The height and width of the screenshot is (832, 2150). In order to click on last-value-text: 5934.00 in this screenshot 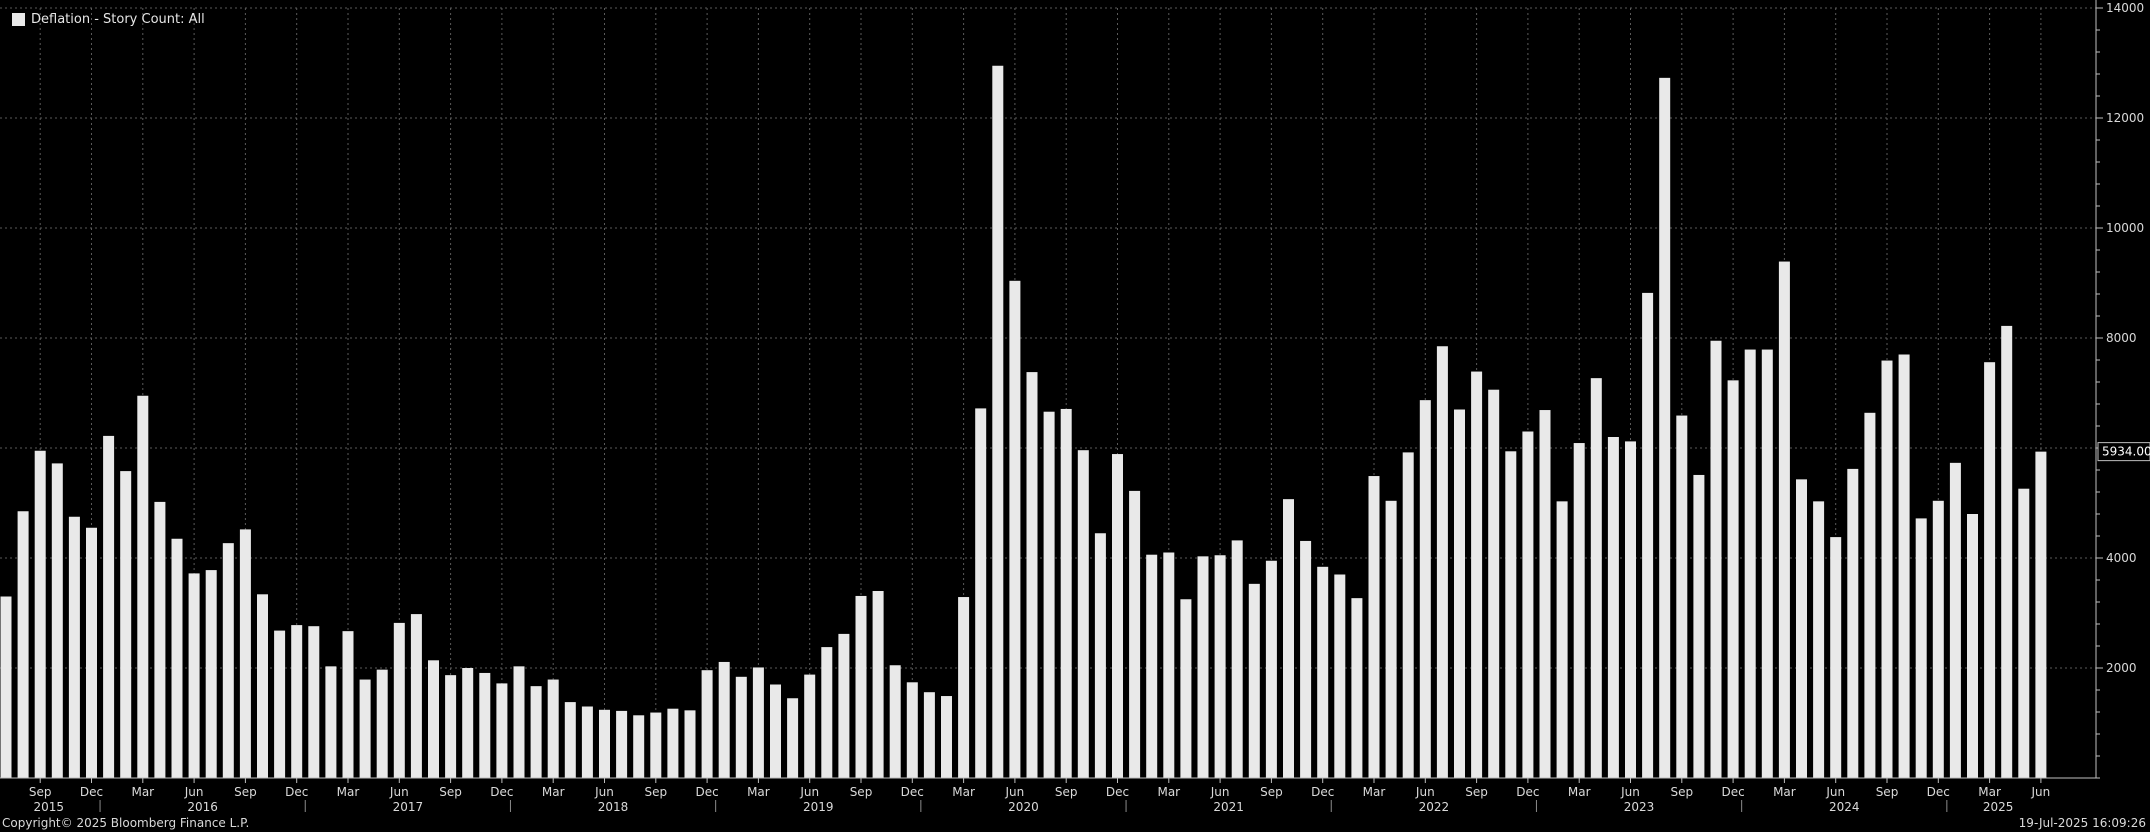, I will do `click(2126, 452)`.